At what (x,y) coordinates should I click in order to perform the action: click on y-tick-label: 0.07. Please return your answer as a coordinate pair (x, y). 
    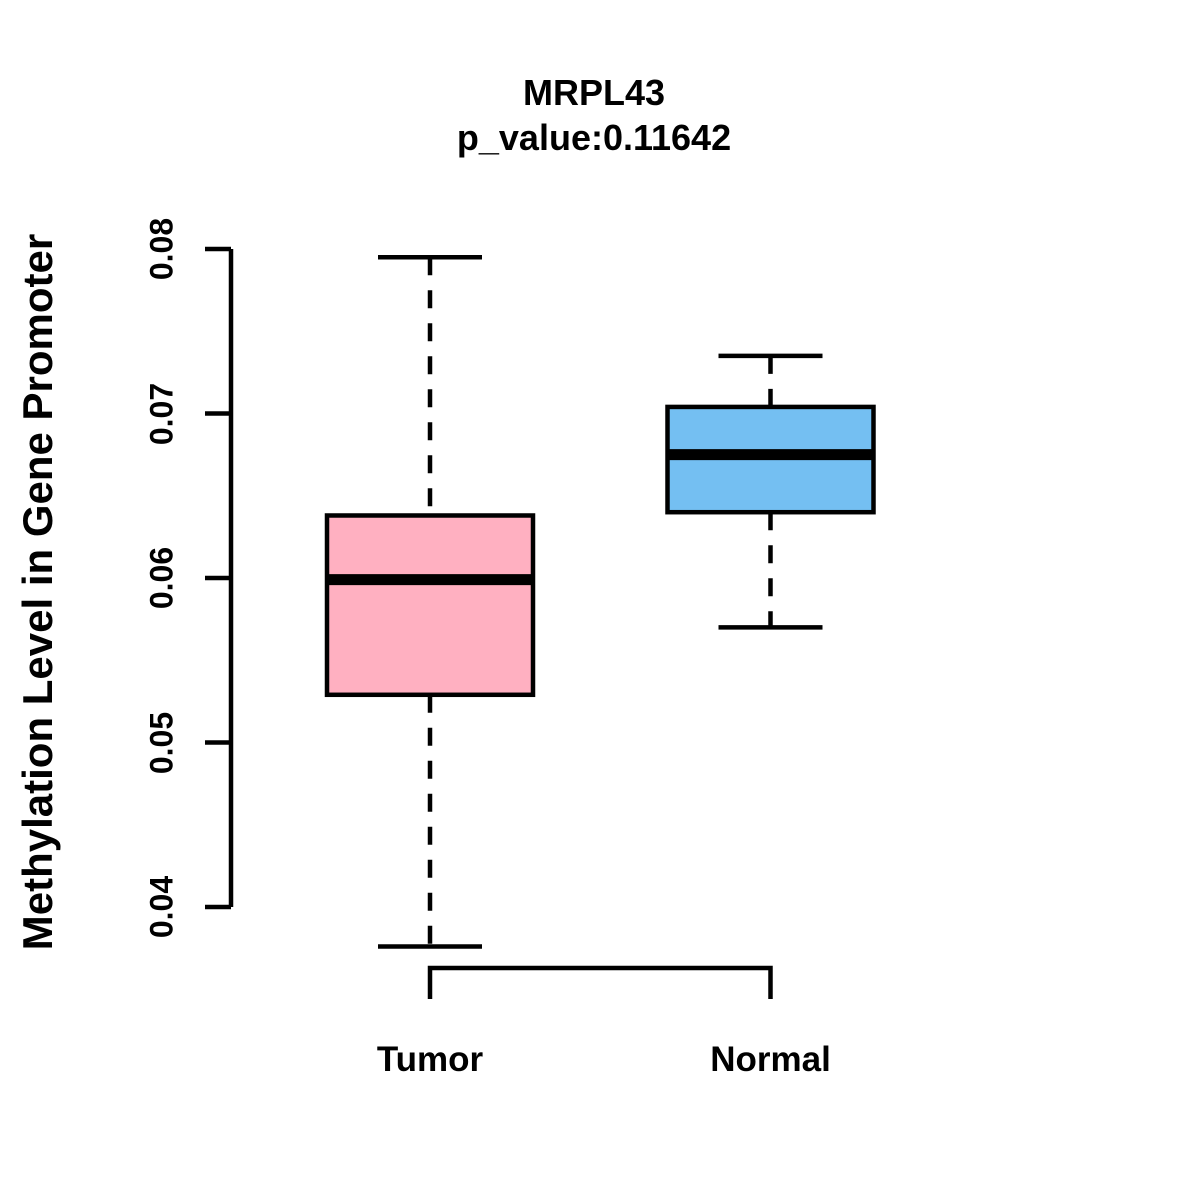
    Looking at the image, I should click on (161, 413).